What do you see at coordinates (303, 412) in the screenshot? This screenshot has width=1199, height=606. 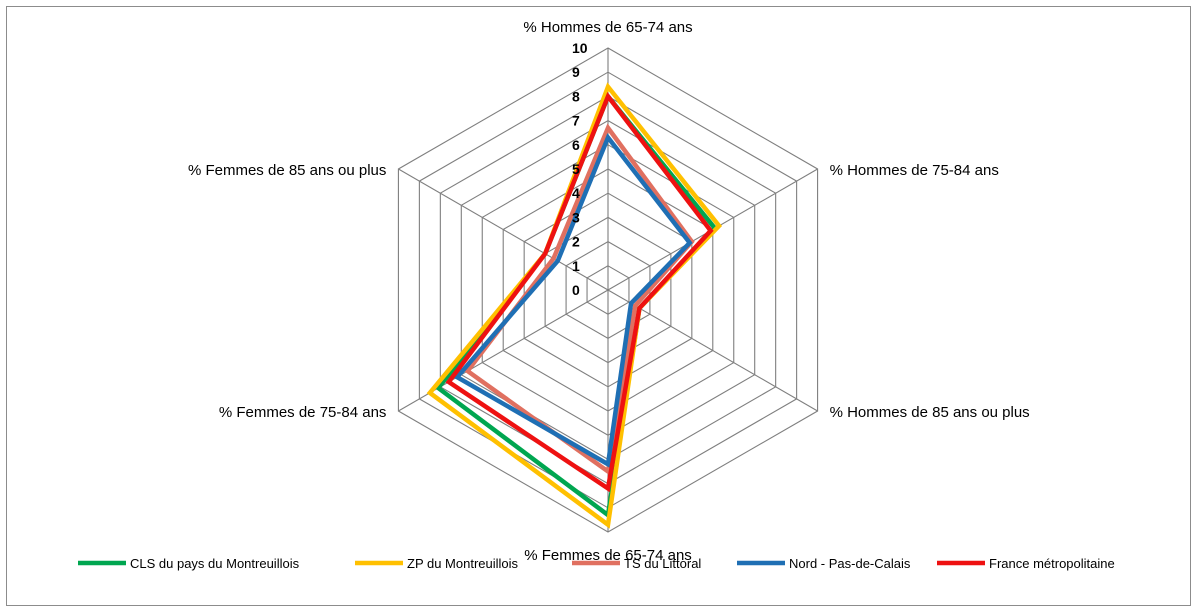 I see `axis-label: % Femmes de 75-84 ans` at bounding box center [303, 412].